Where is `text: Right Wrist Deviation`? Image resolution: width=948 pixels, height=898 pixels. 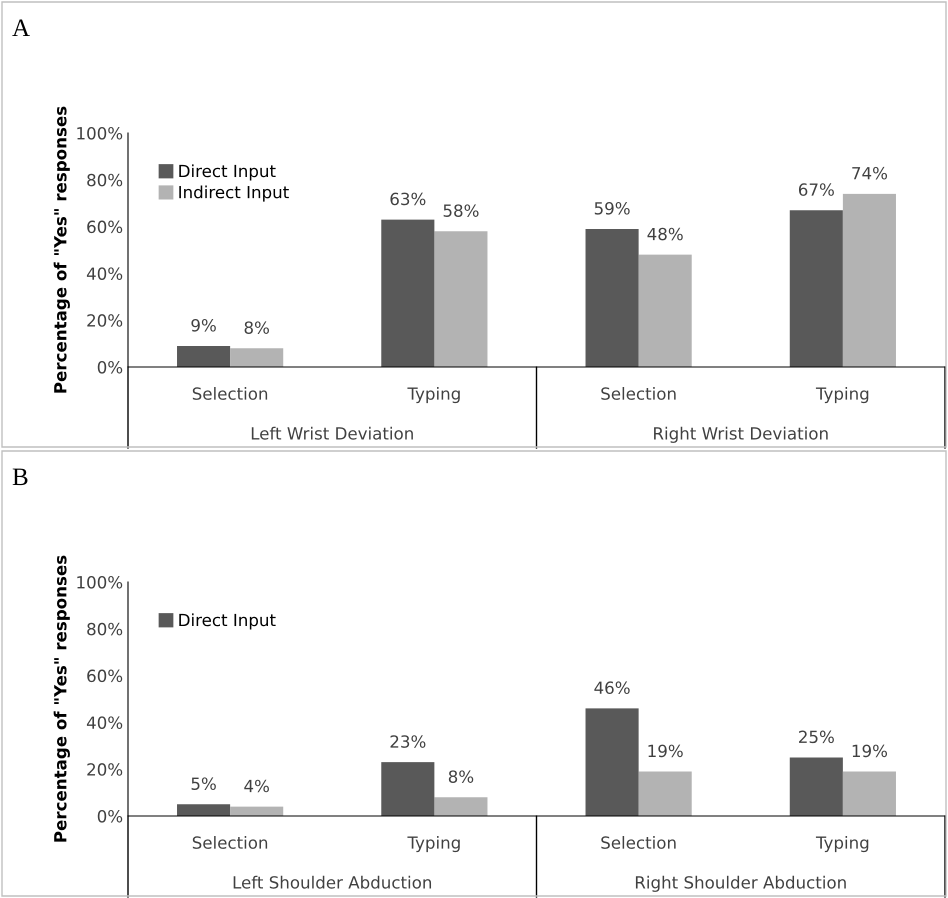 text: Right Wrist Deviation is located at coordinates (741, 434).